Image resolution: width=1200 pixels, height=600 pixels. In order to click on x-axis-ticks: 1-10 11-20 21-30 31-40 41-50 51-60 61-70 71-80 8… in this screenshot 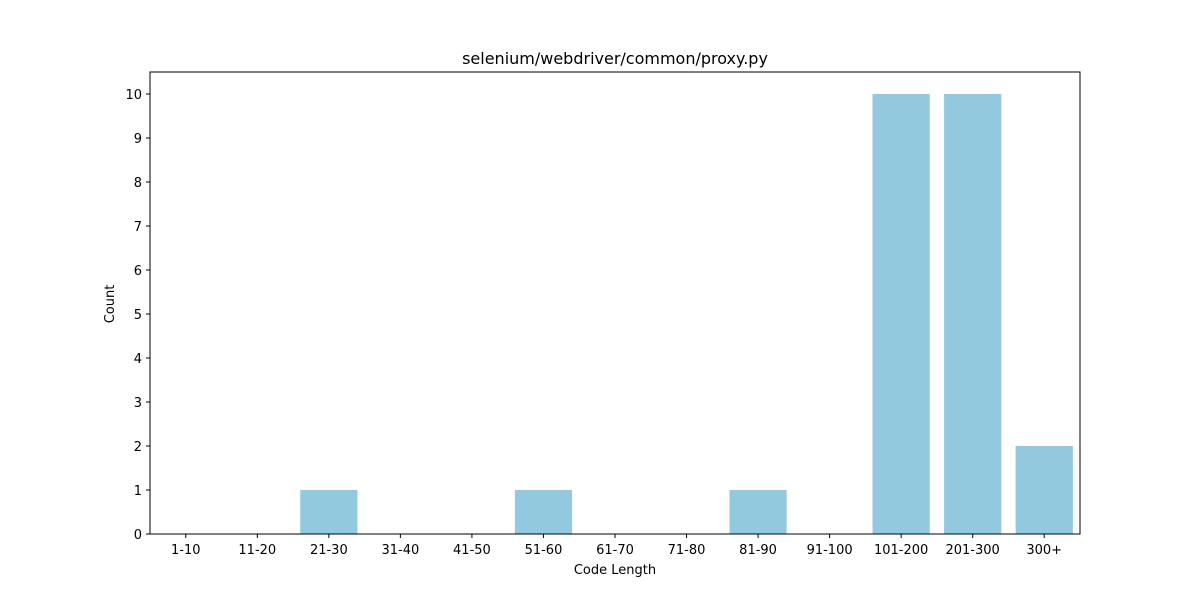, I will do `click(616, 546)`.